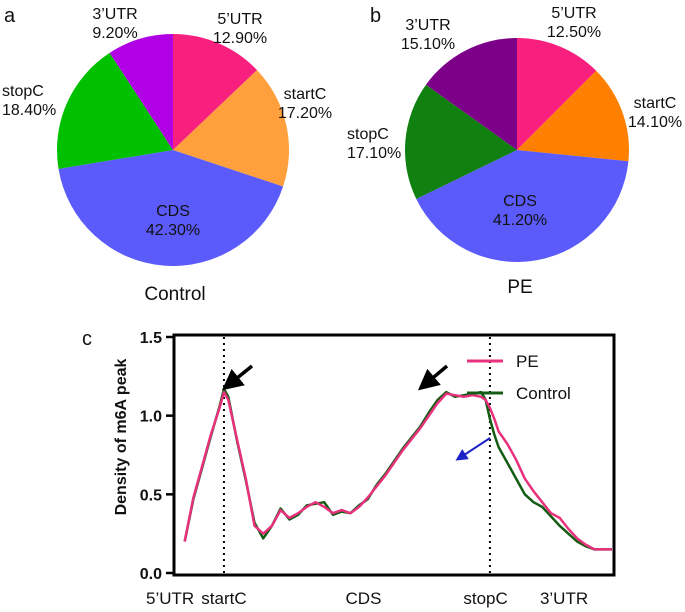 This screenshot has width=685, height=612. What do you see at coordinates (29, 110) in the screenshot?
I see `slice-percent-stopc: 18.40%` at bounding box center [29, 110].